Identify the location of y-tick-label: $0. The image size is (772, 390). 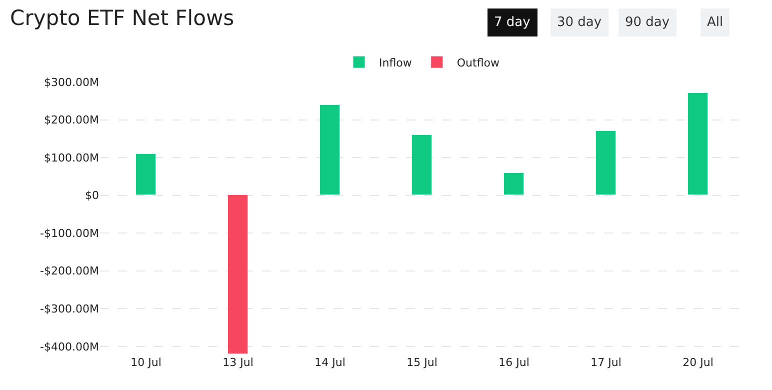
(92, 195).